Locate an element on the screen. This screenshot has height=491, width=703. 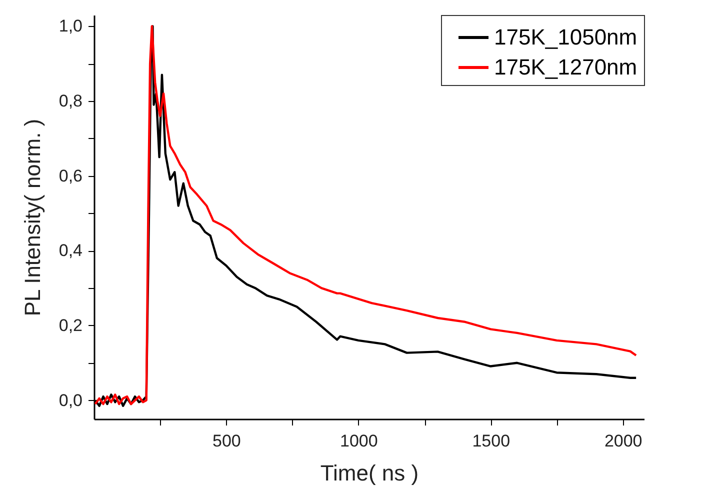
x-axis-title: Time( ns ) is located at coordinates (369, 473).